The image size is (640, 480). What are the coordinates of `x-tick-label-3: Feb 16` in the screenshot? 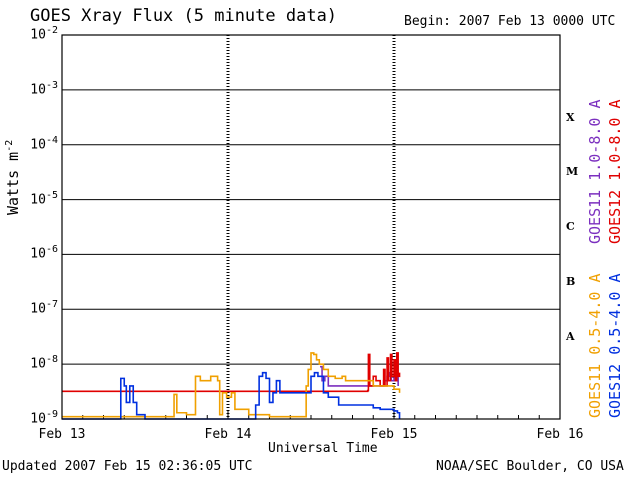 It's located at (560, 434).